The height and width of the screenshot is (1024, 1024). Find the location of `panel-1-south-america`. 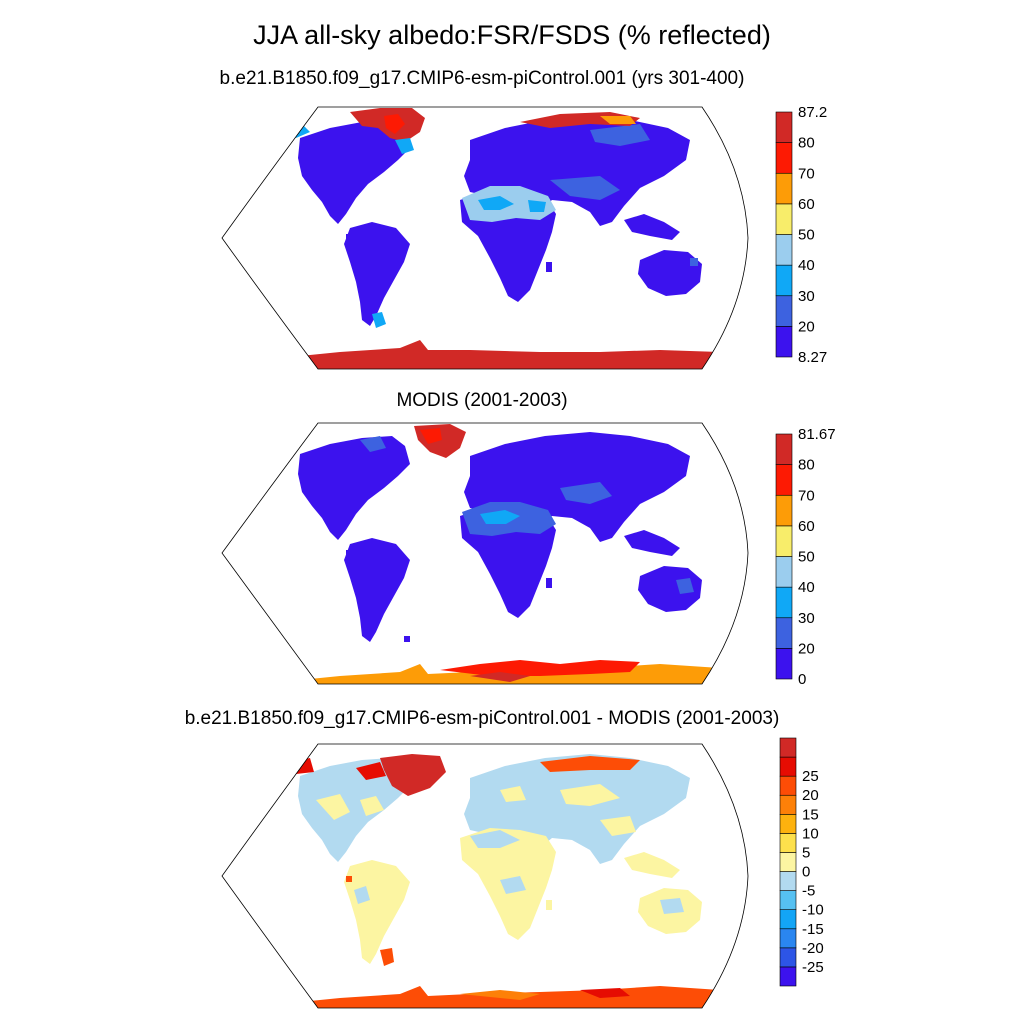

panel-1-south-america is located at coordinates (377, 274).